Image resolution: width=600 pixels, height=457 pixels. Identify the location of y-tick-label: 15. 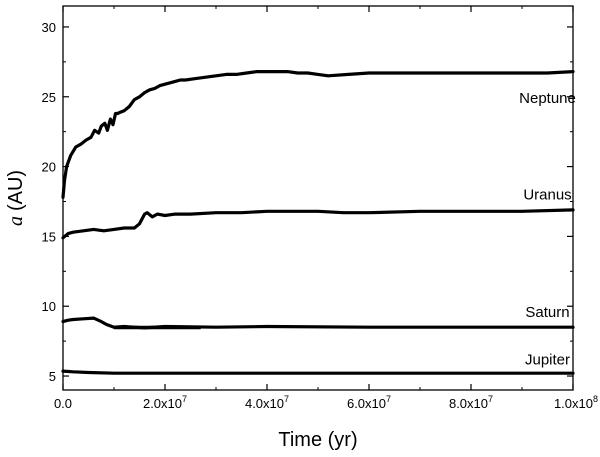
(49, 236).